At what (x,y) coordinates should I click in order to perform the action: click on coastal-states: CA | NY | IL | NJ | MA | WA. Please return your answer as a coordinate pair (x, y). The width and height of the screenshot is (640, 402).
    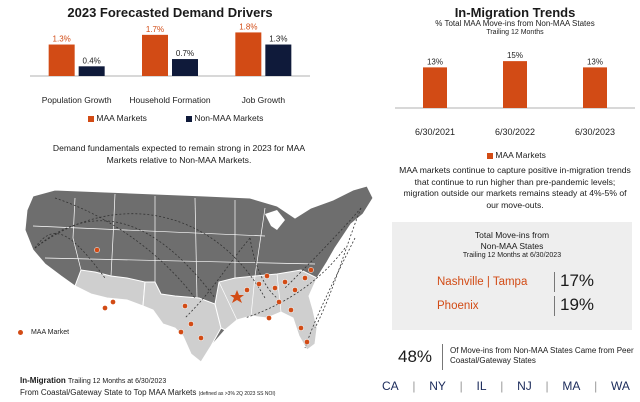
    Looking at the image, I should click on (506, 386).